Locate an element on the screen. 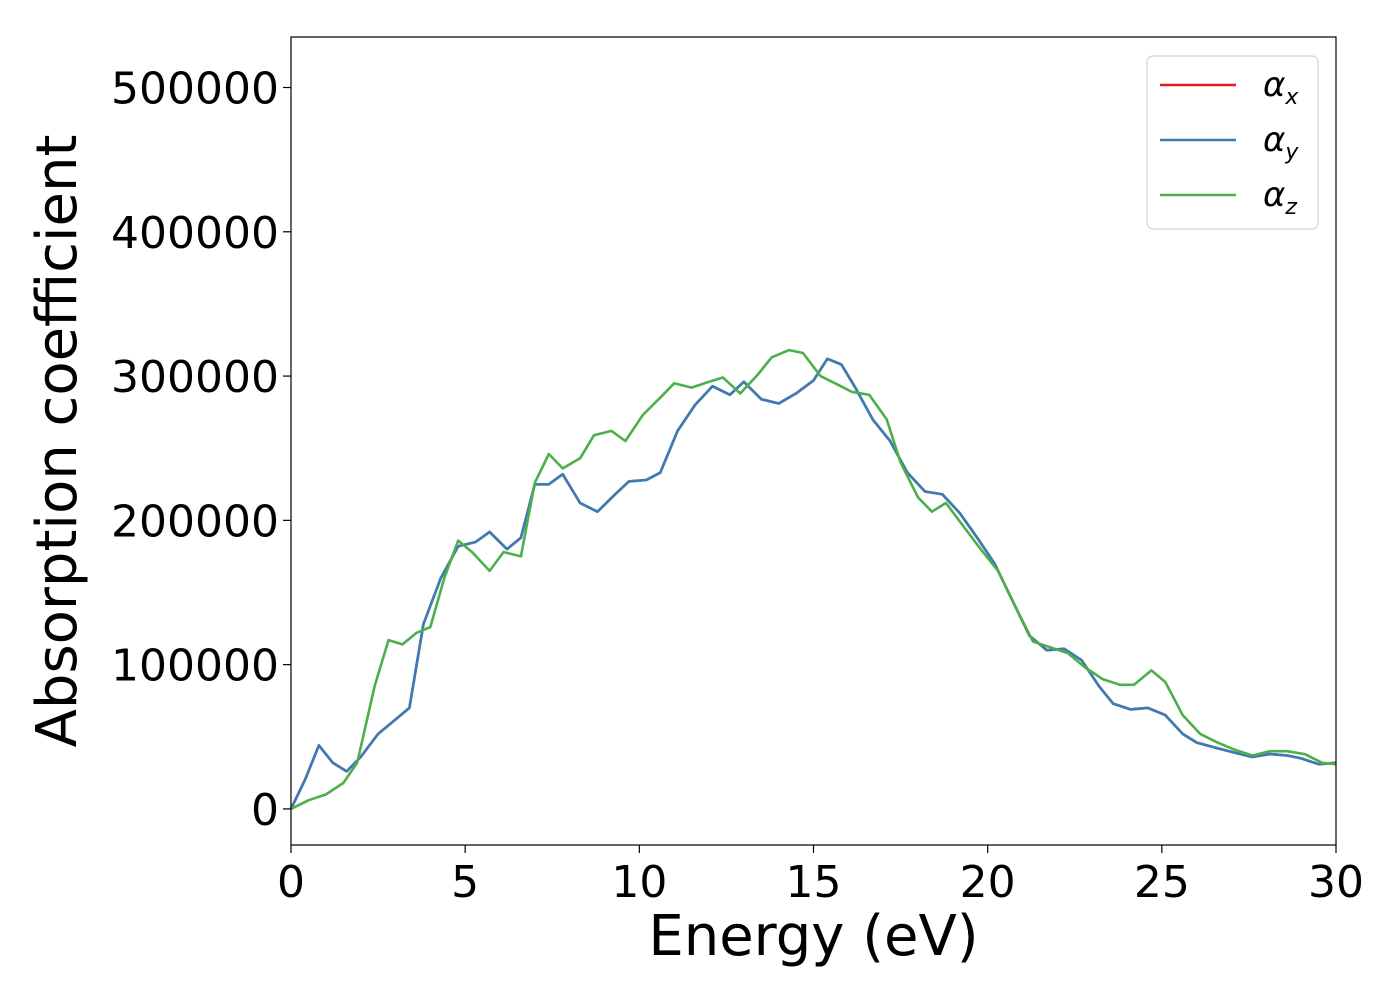 The height and width of the screenshot is (1000, 1400). x-tick-label: 20 is located at coordinates (988, 882).